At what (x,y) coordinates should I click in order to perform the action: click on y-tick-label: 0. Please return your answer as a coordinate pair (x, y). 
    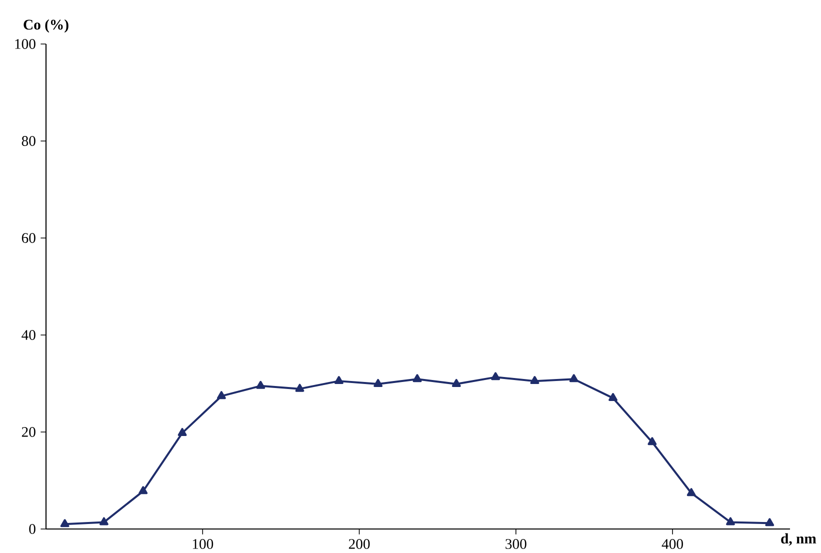
    Looking at the image, I should click on (32, 529).